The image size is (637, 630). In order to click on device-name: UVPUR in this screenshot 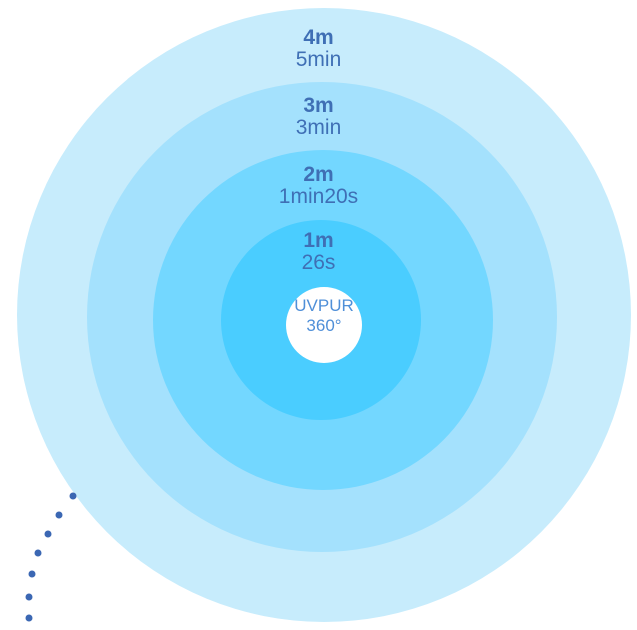, I will do `click(324, 305)`.